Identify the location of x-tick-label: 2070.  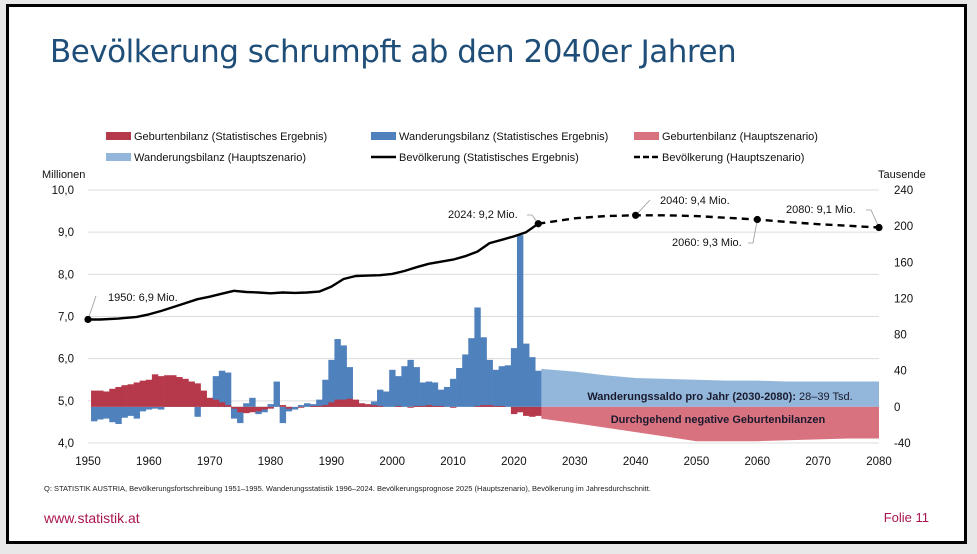
(818, 462).